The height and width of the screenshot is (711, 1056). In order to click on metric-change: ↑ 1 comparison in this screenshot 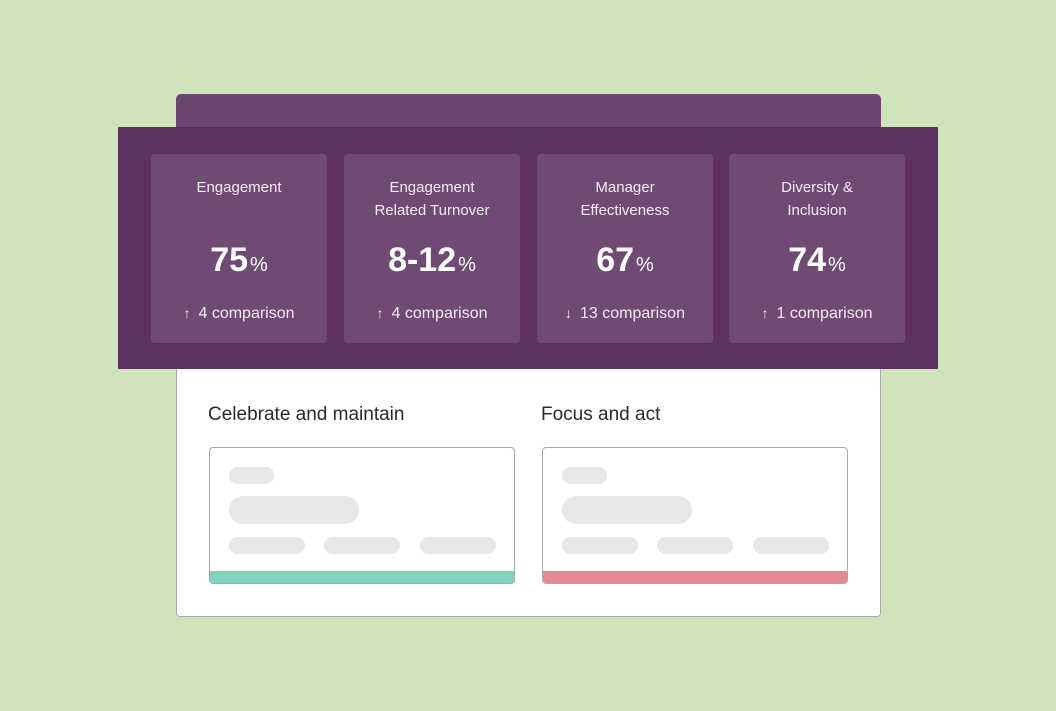, I will do `click(817, 313)`.